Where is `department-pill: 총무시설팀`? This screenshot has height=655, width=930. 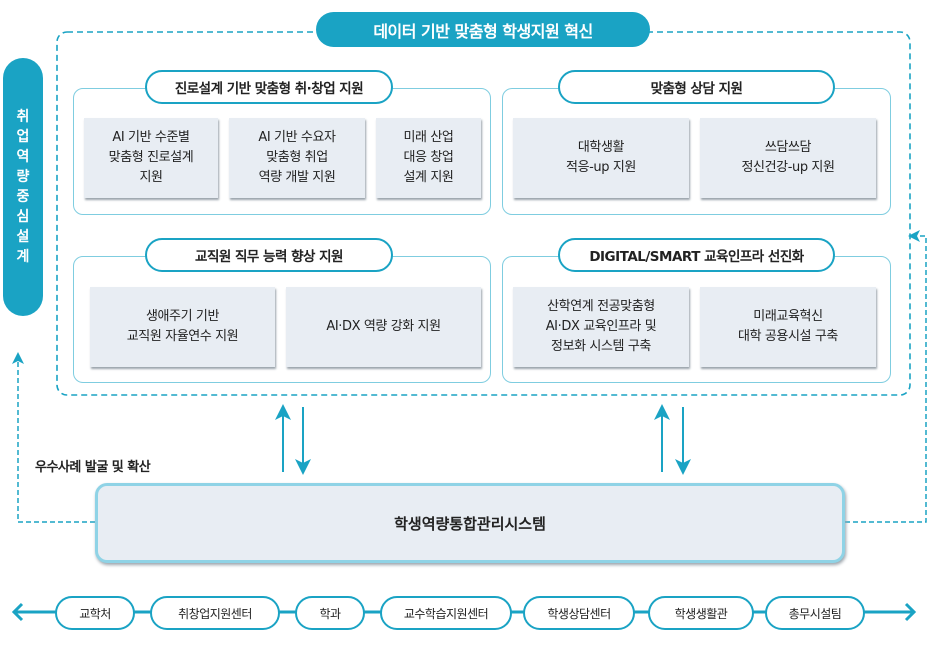
department-pill: 총무시설팀 is located at coordinates (815, 613).